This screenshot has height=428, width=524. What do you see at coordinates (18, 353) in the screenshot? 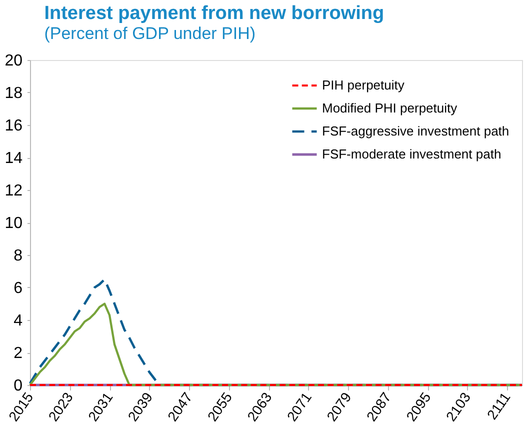
I see `y-tick-label: 2` at bounding box center [18, 353].